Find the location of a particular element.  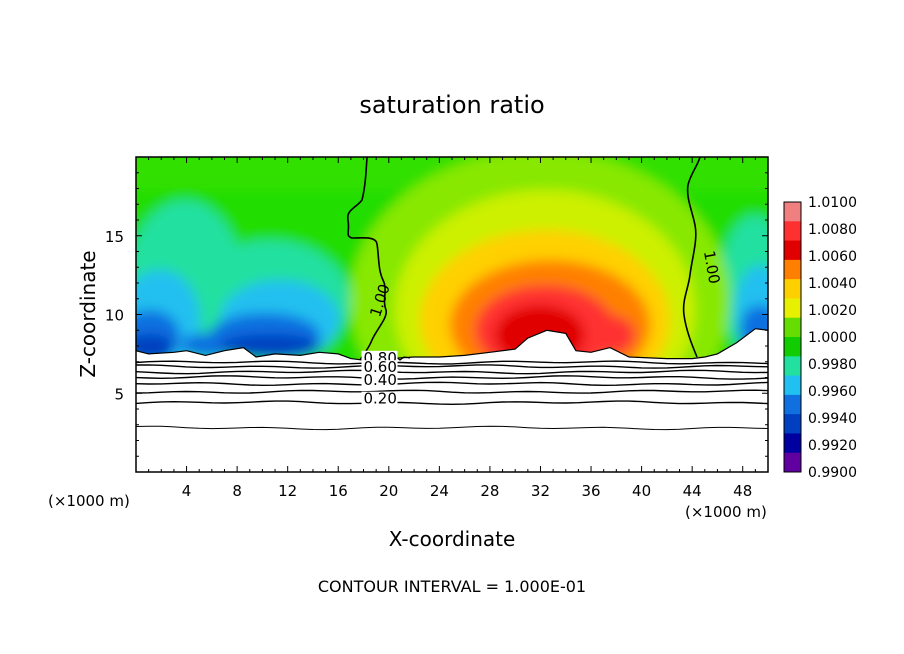

x-tick-label: 40 is located at coordinates (641, 491).